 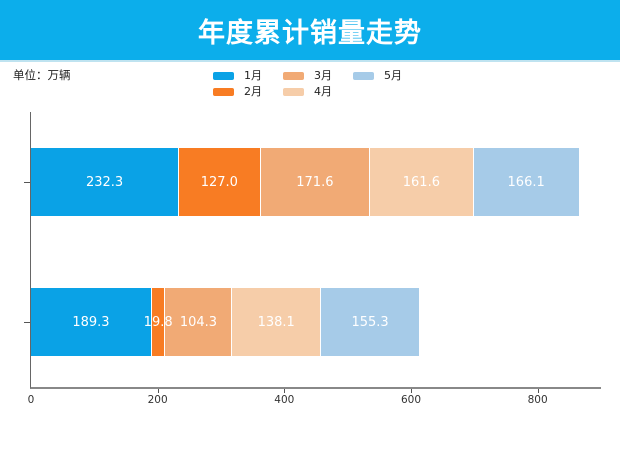 I want to click on bar-row-2021: 232.3 127.0 171.6 161.6 166.1, so click(x=305, y=182).